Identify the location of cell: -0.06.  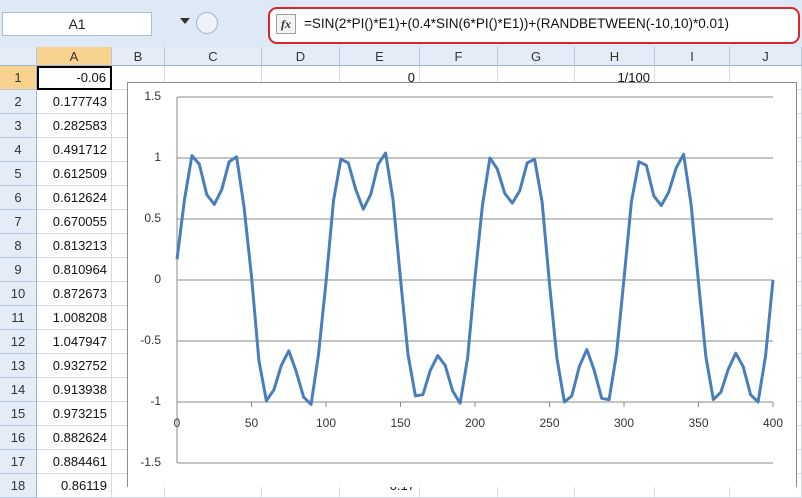
(74, 78).